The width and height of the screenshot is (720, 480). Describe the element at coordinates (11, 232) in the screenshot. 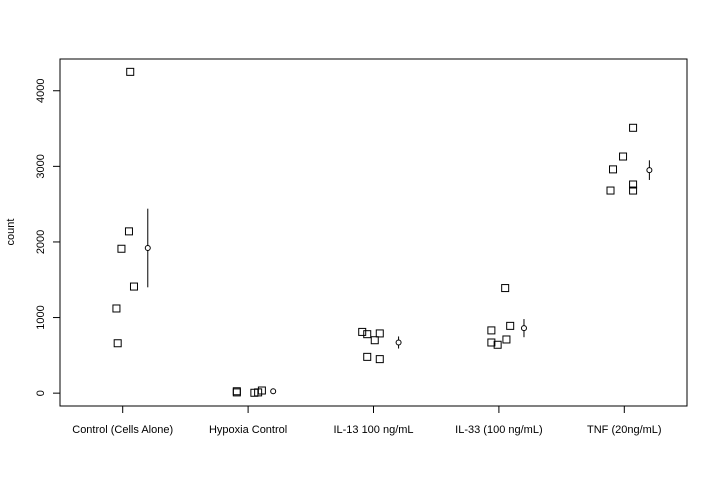

I see `y-axis-title: count` at that location.